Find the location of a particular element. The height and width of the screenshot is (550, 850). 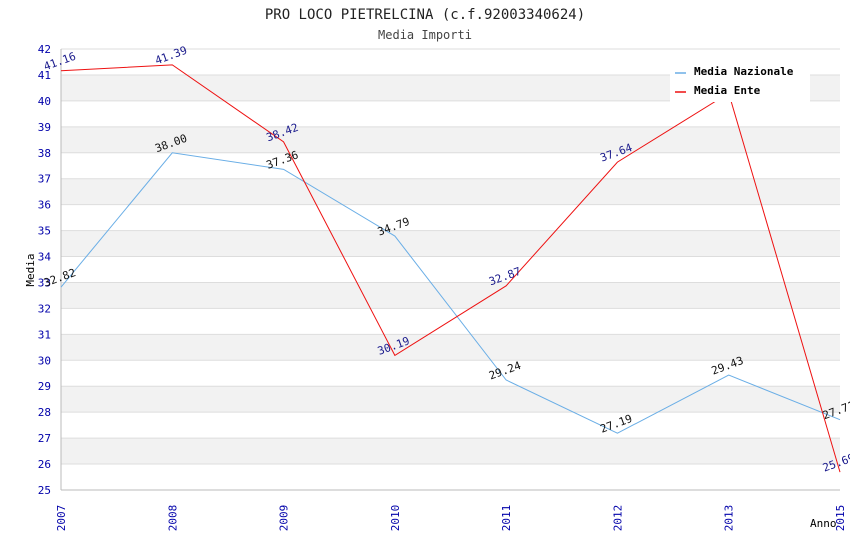

x-tick-label: 2010 is located at coordinates (395, 518).